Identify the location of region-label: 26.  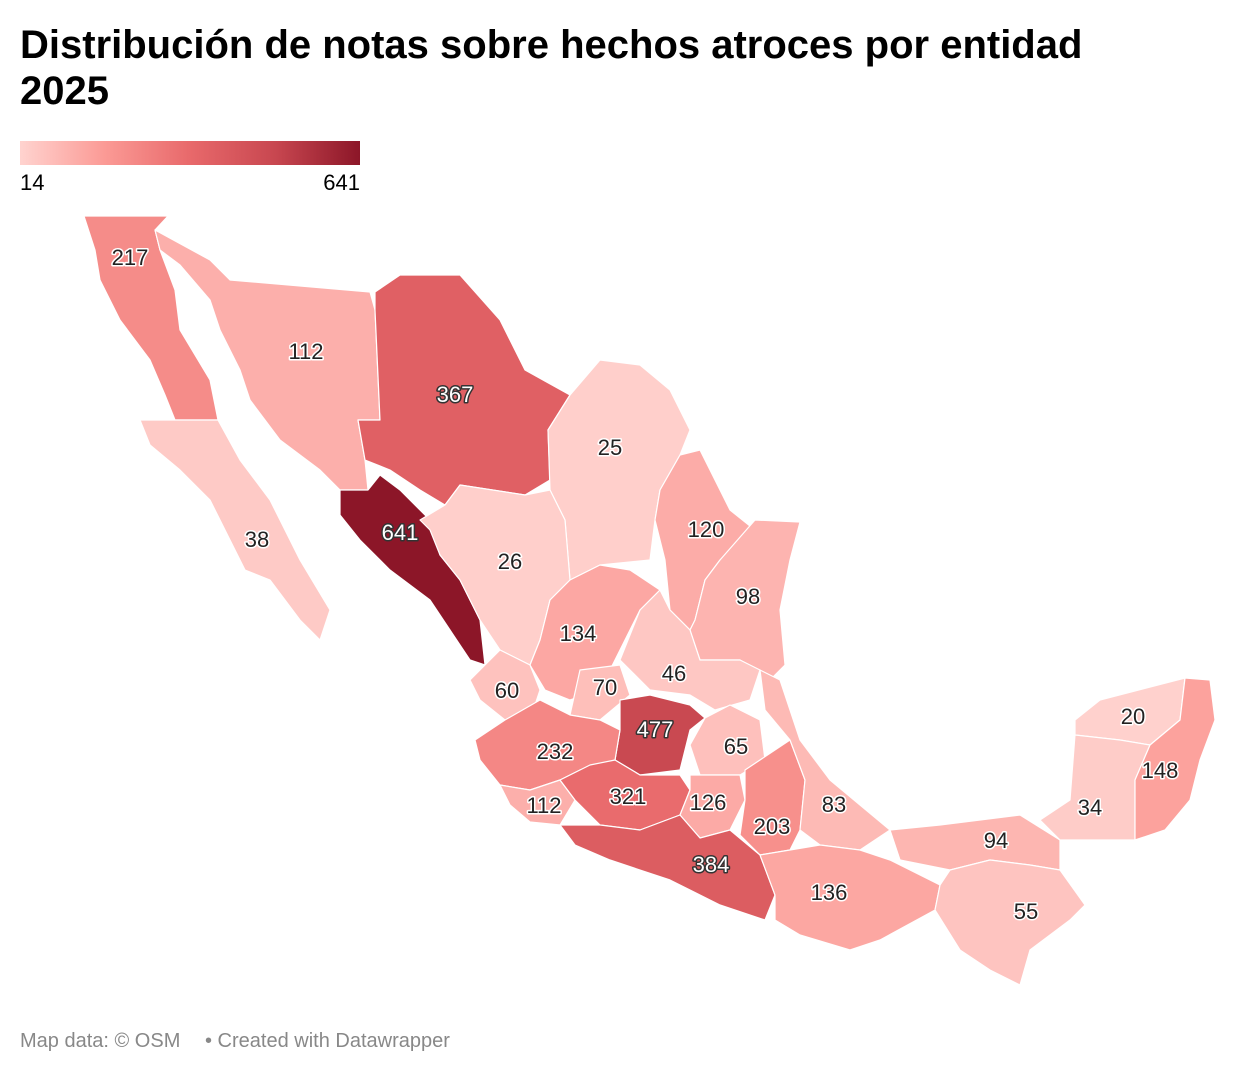
(510, 561).